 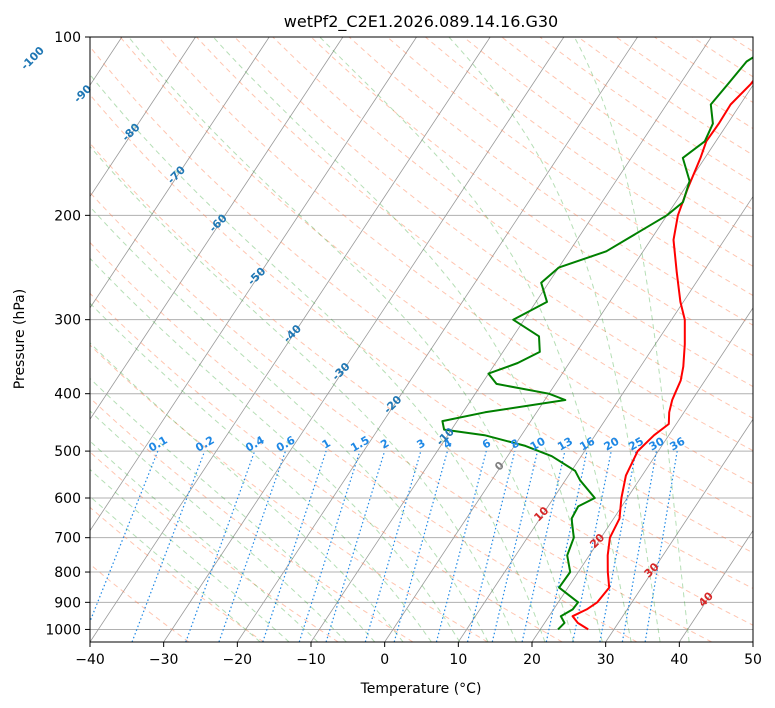 What do you see at coordinates (20, 339) in the screenshot?
I see `y-axis-title: Pressure (hPa)` at bounding box center [20, 339].